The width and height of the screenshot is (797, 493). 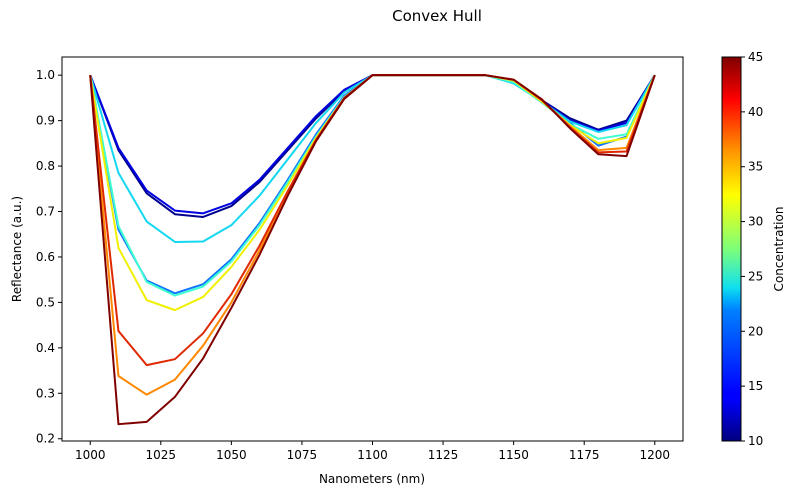 I want to click on x-tick-label: 1025, so click(x=161, y=455).